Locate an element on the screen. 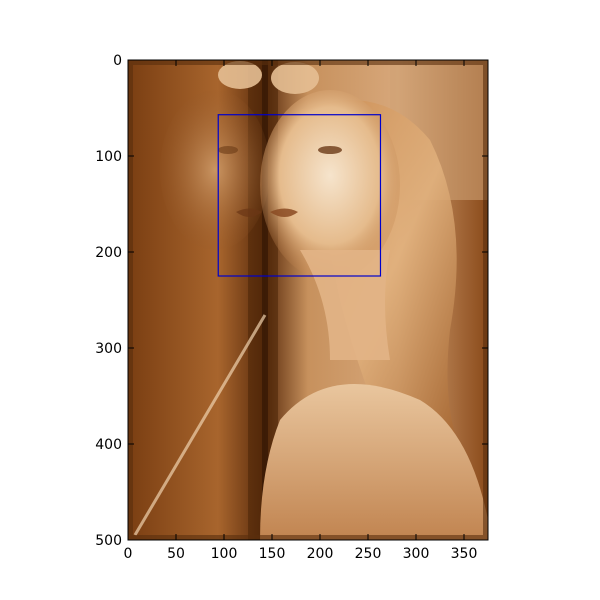  y-tick-label: 300 is located at coordinates (108, 349).